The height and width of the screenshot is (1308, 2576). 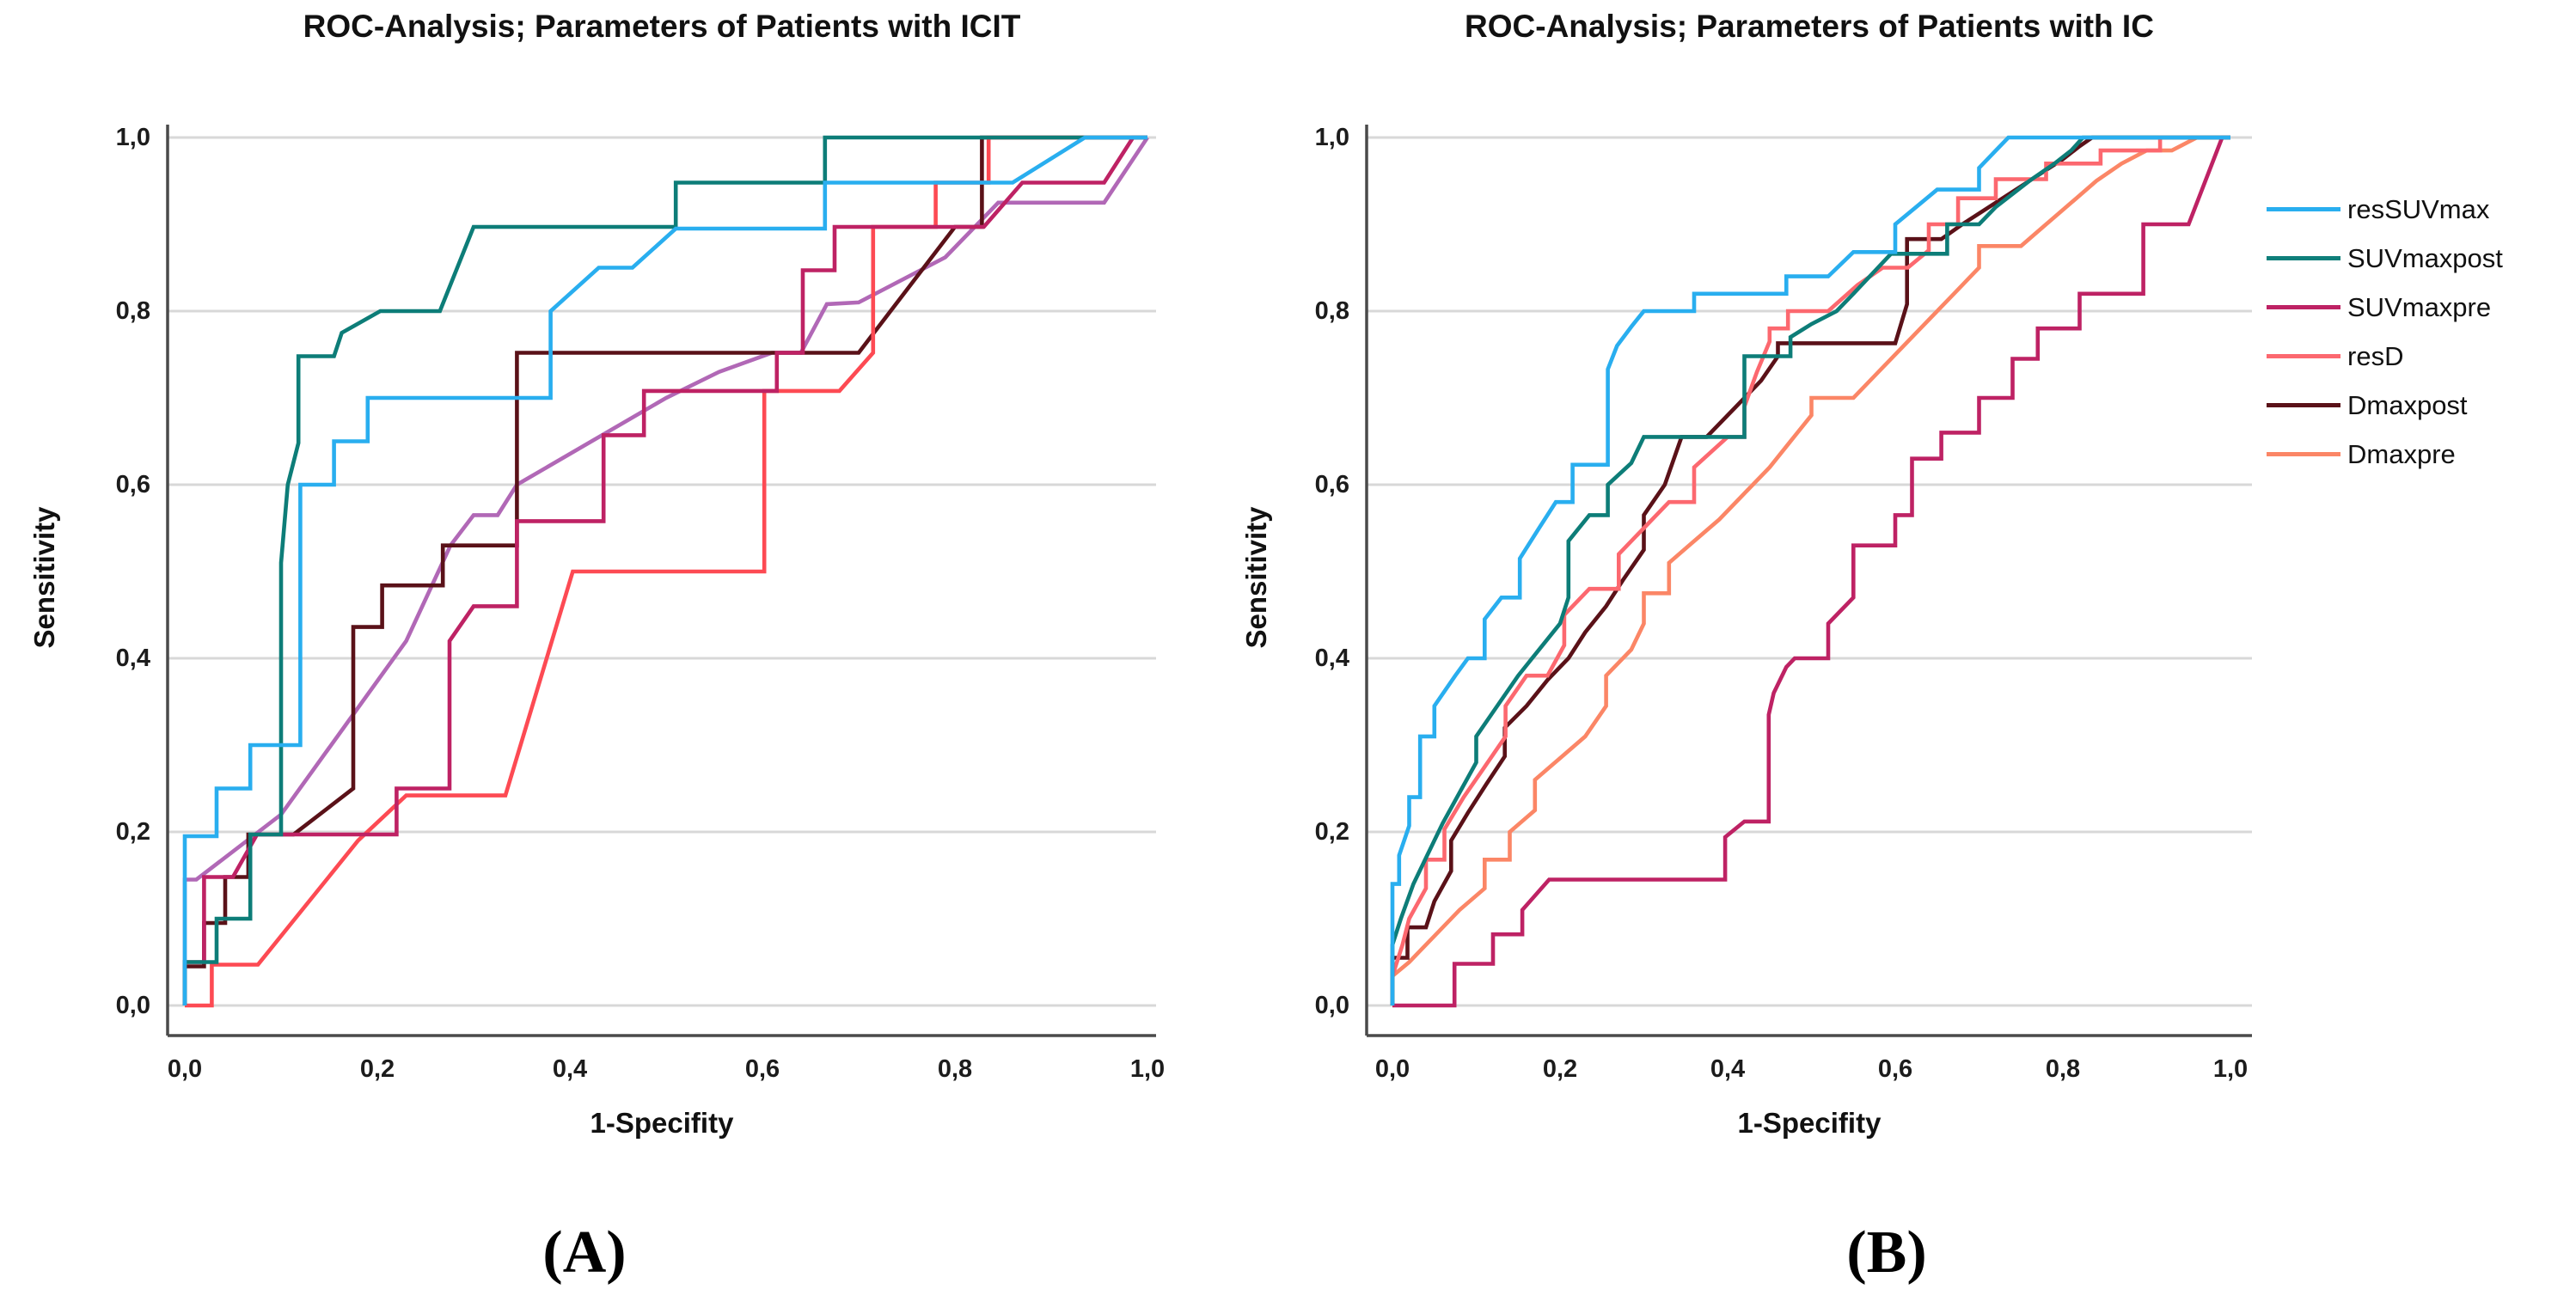 I want to click on legend-item-SUVmaxpre: SUVmaxpre, so click(x=2385, y=307).